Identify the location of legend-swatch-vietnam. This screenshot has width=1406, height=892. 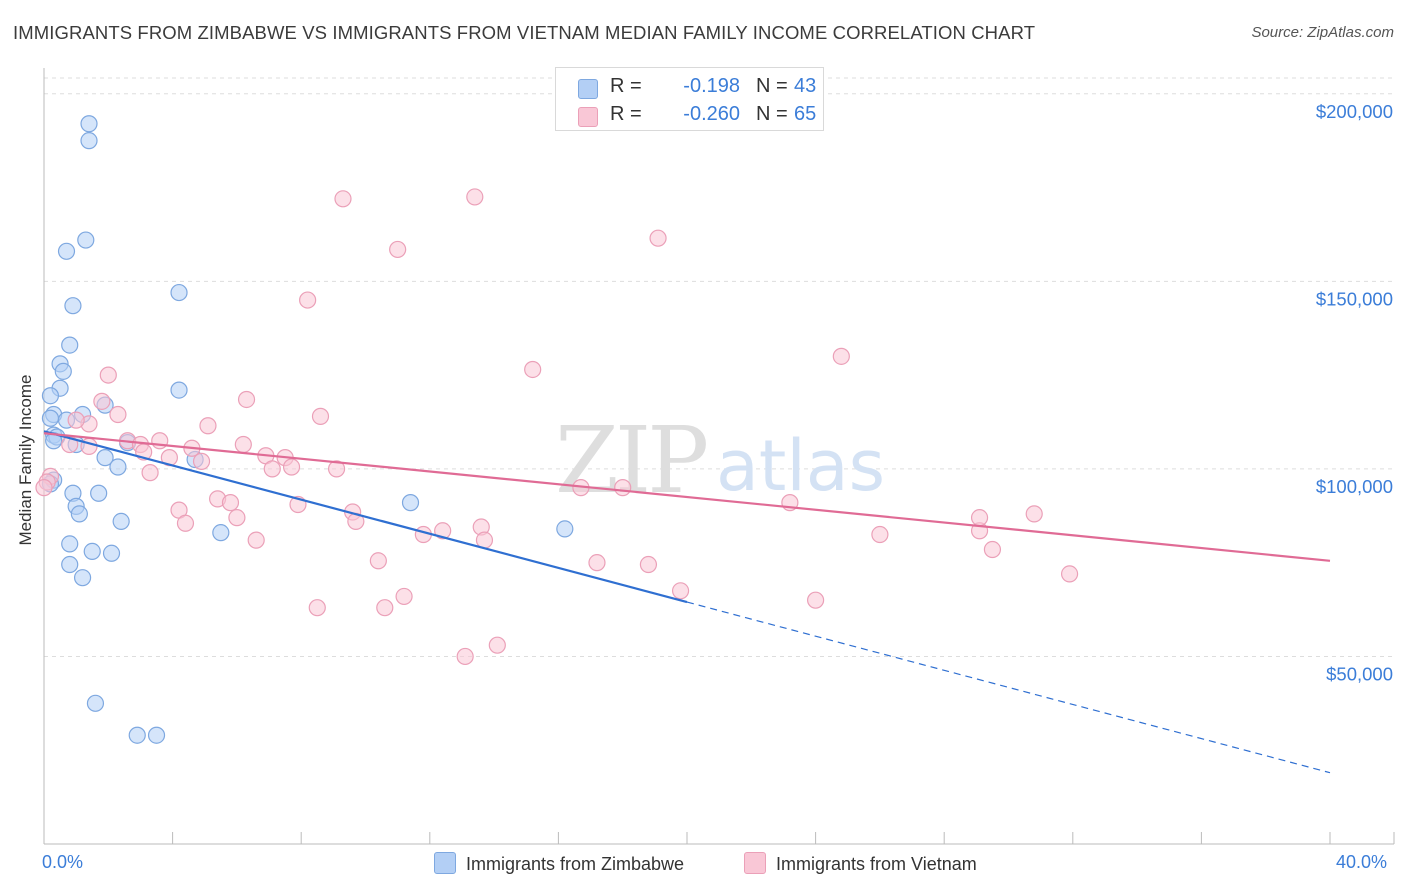
(588, 117).